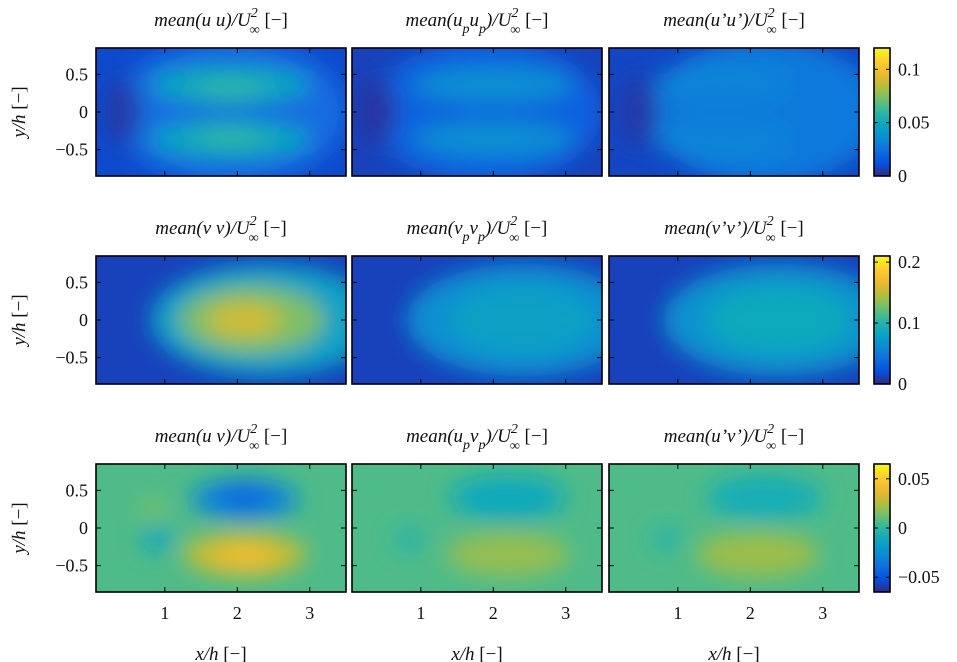 Image resolution: width=957 pixels, height=662 pixels. I want to click on colorbar-uu: 0 0.05 0.1, so click(902, 117).